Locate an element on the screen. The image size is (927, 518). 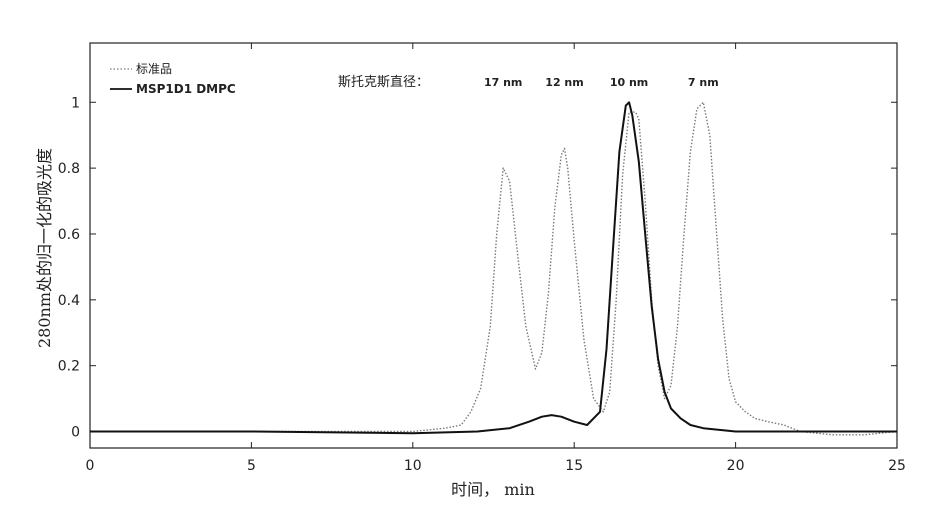
x-tick-label: 5 is located at coordinates (251, 466).